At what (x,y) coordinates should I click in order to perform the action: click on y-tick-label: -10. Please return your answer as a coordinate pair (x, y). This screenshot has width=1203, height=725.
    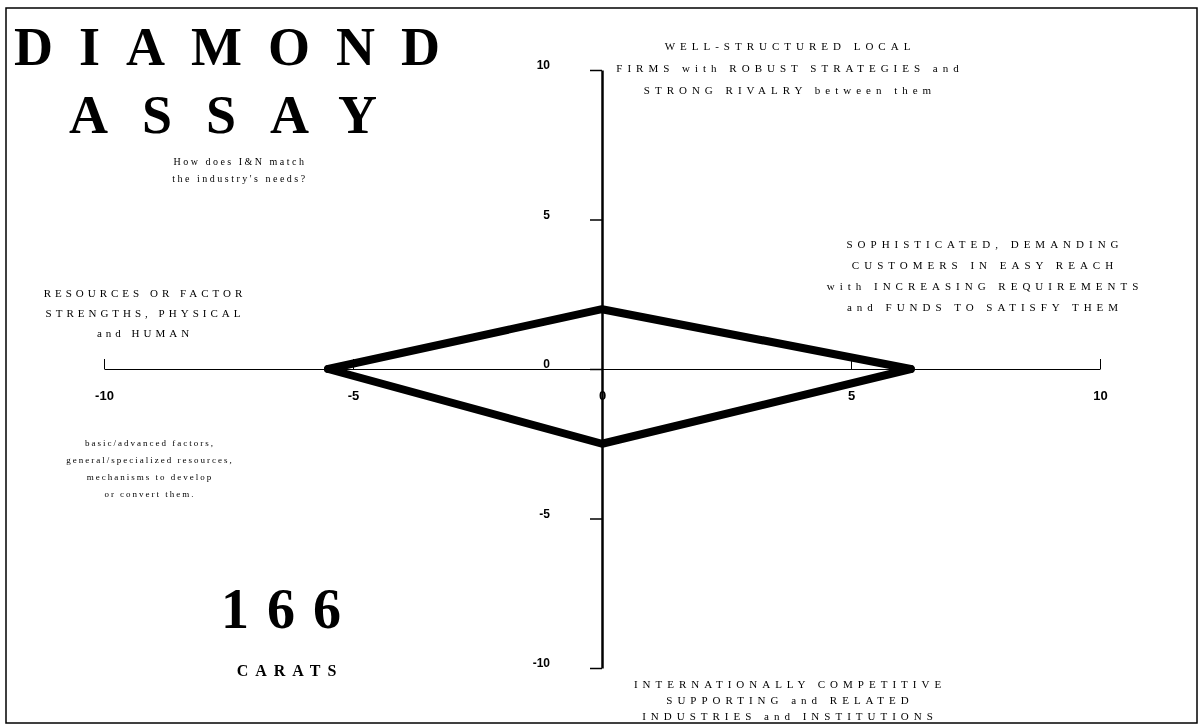
    Looking at the image, I should click on (541, 663).